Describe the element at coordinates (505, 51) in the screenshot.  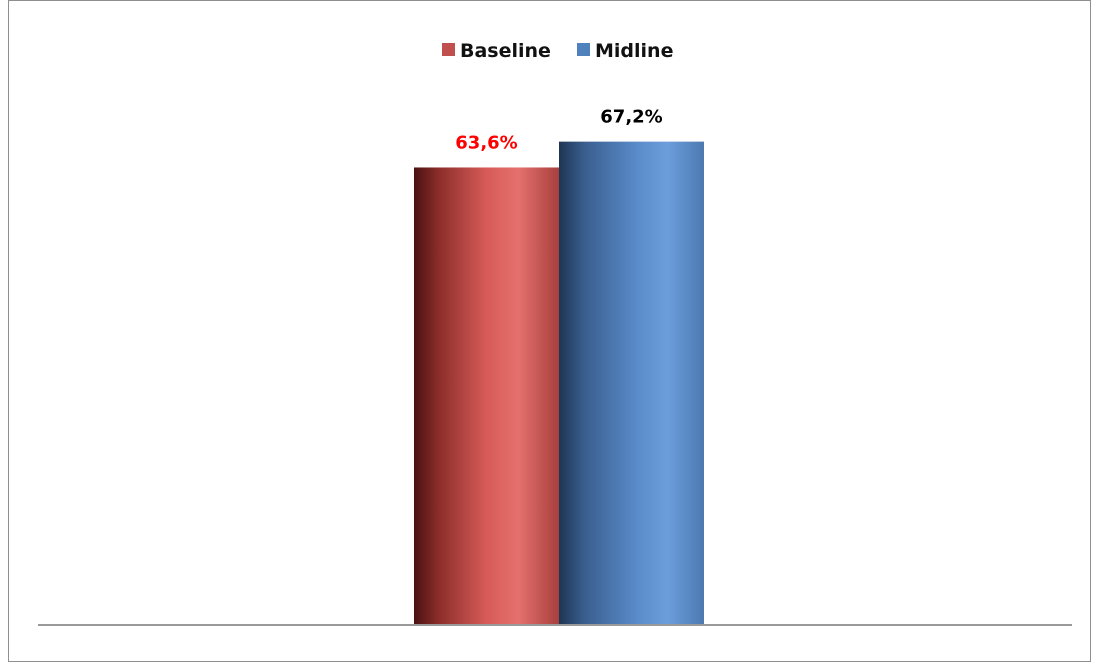
I see `legend-label-baseline: Baseline` at that location.